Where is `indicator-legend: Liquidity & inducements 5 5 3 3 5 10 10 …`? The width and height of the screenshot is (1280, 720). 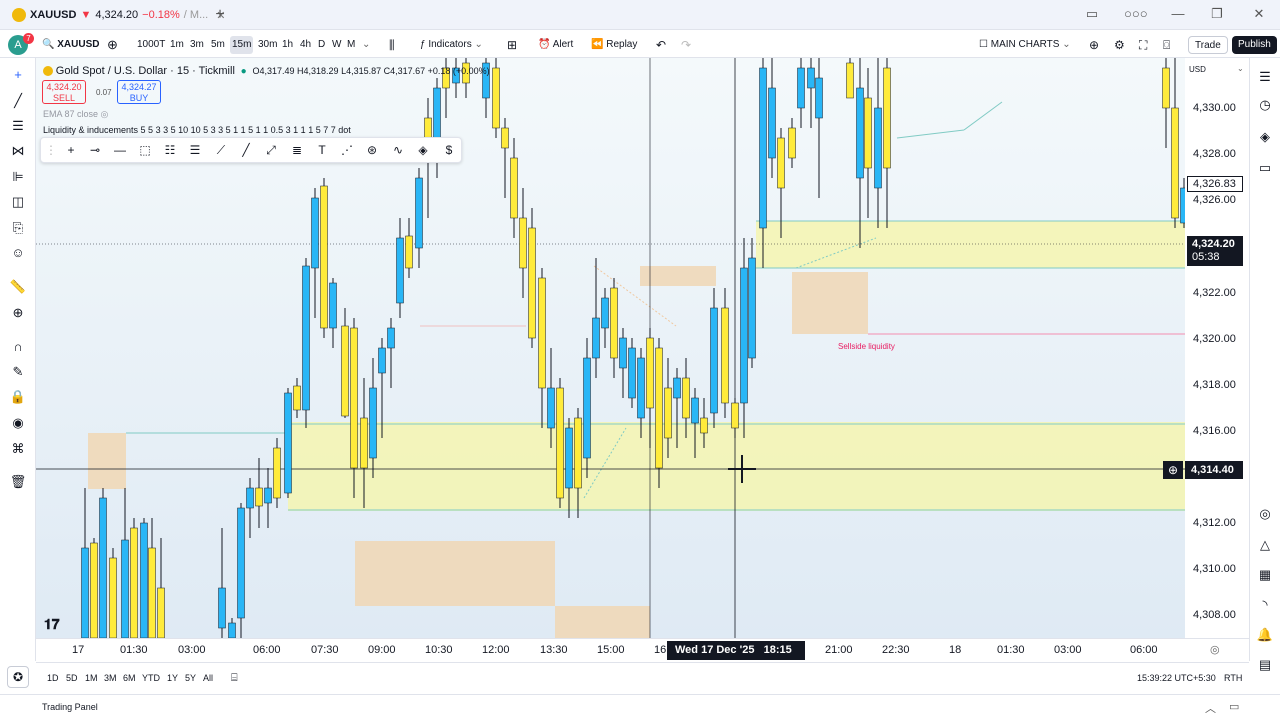 indicator-legend: Liquidity & inducements 5 5 3 3 5 10 10 … is located at coordinates (197, 130).